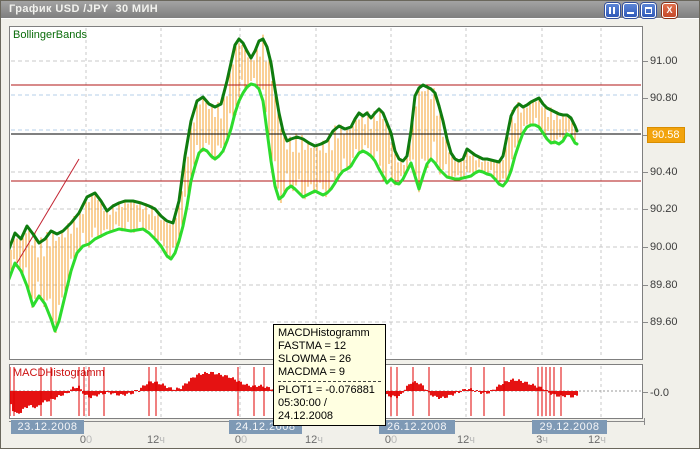  What do you see at coordinates (664, 209) in the screenshot?
I see `price-axis-label: 90.20` at bounding box center [664, 209].